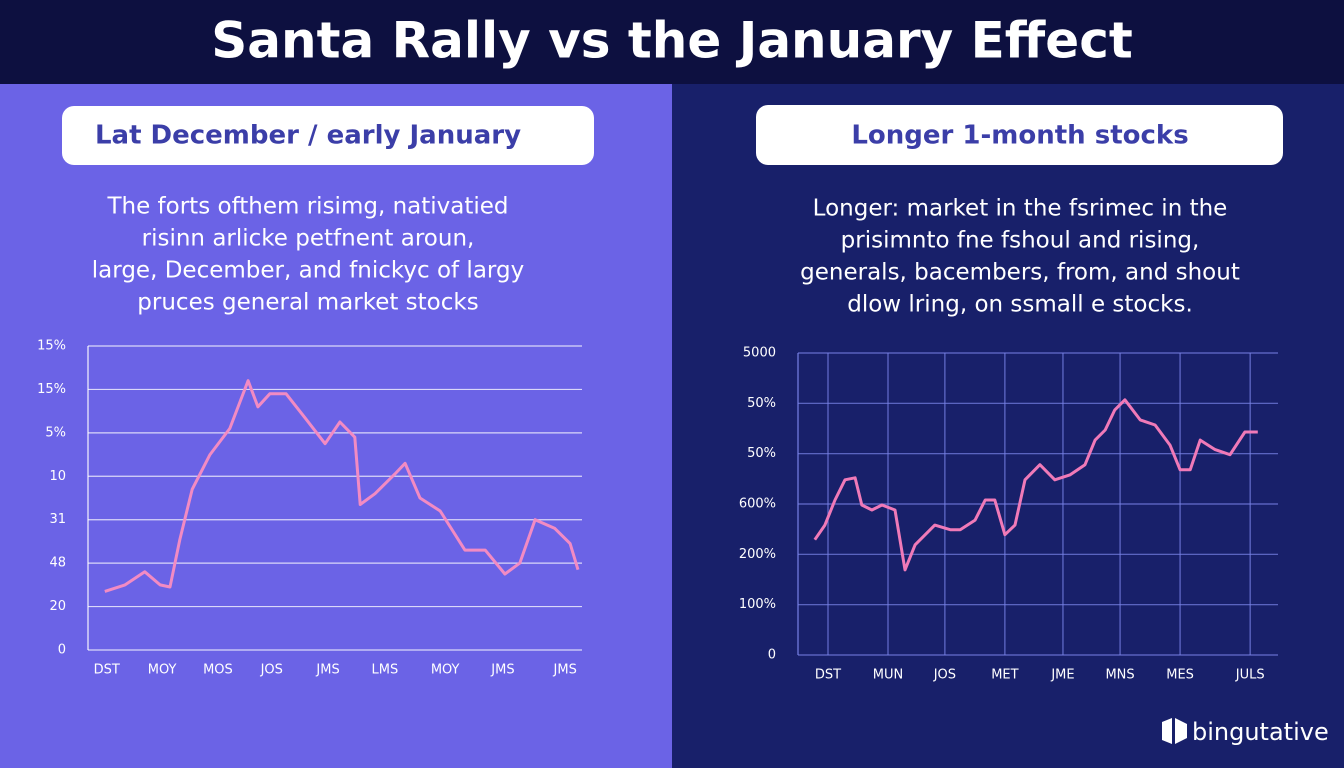 The width and height of the screenshot is (1344, 768). What do you see at coordinates (757, 554) in the screenshot?
I see `y-tick-label: 200%` at bounding box center [757, 554].